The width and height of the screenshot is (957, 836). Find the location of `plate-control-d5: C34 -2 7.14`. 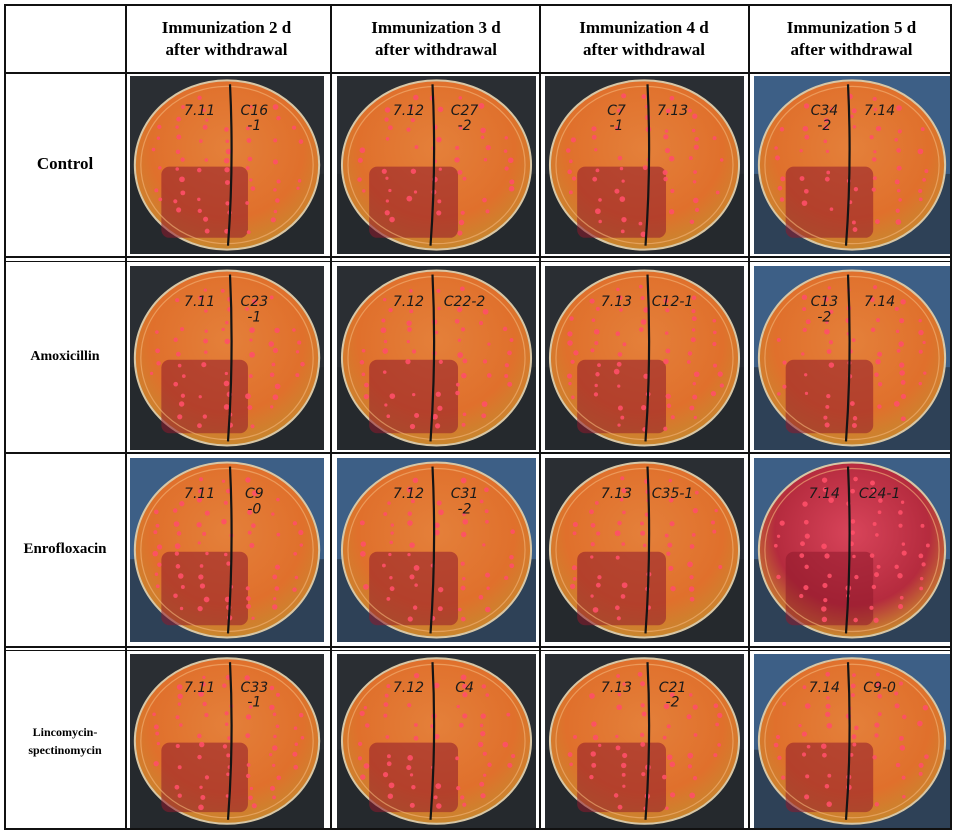

plate-control-d5: C34 -2 7.14 is located at coordinates (852, 165).